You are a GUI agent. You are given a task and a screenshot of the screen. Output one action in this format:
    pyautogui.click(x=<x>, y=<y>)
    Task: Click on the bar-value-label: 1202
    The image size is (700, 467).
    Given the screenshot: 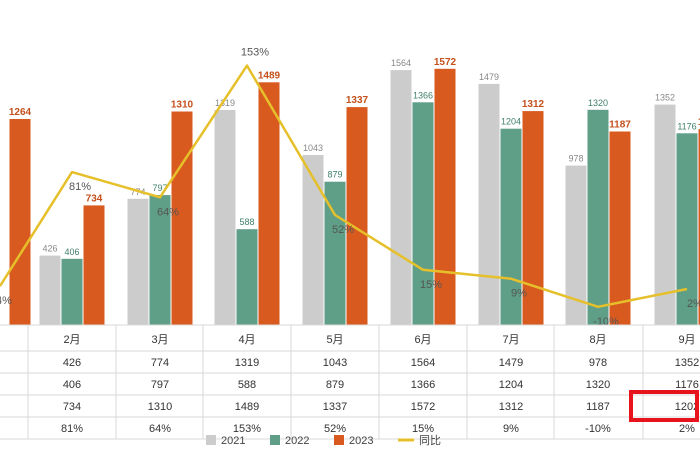 What is the action you would take?
    pyautogui.click(x=699, y=122)
    